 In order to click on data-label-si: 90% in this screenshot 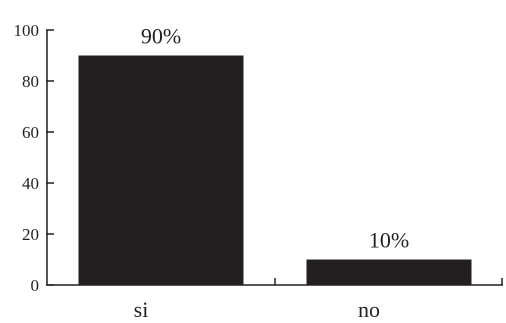, I will do `click(161, 36)`.